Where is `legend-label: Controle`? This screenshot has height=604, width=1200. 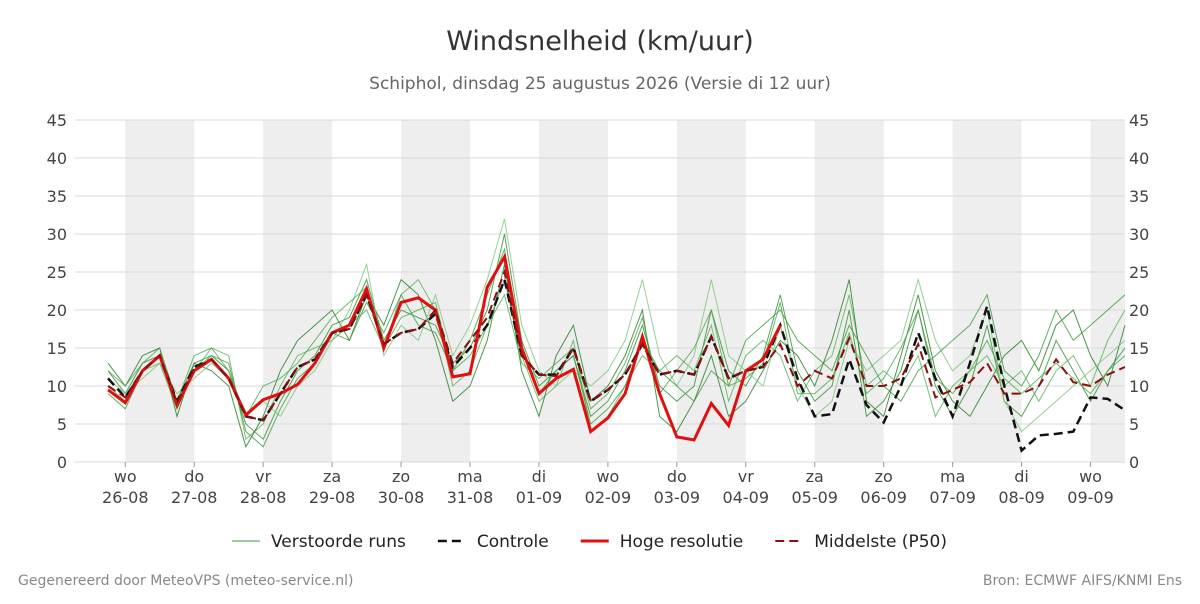
legend-label: Controle is located at coordinates (513, 542).